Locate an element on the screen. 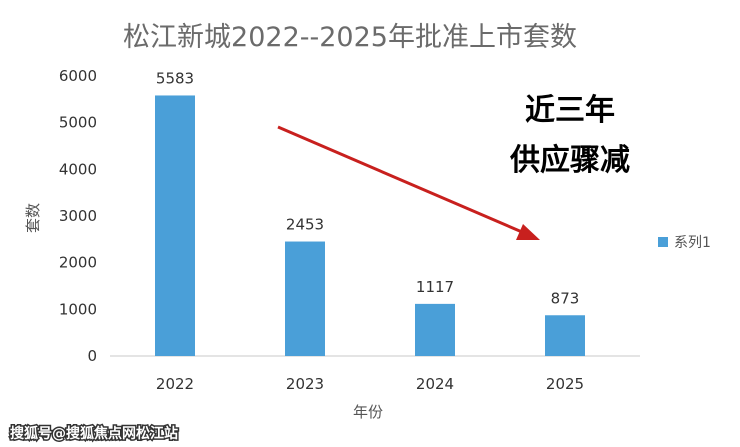  x-tick-label-2024: 2024 is located at coordinates (435, 384).